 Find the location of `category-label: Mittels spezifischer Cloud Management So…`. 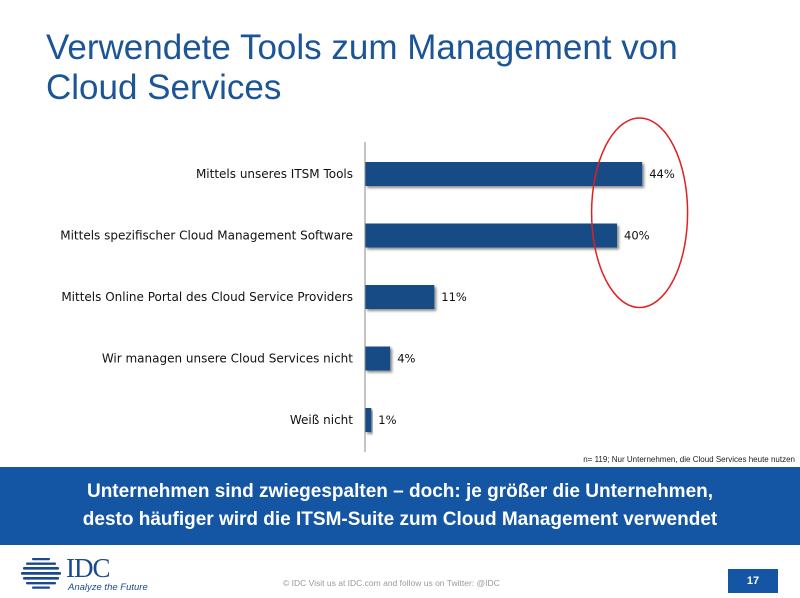

category-label: Mittels spezifischer Cloud Management So… is located at coordinates (206, 236).